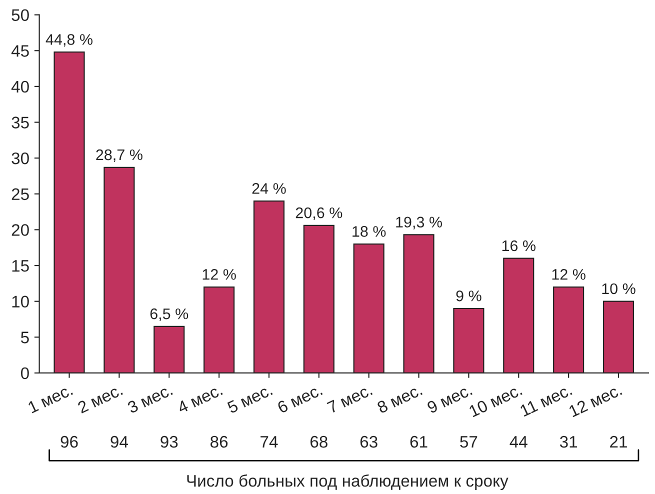 The height and width of the screenshot is (494, 655). What do you see at coordinates (299, 399) in the screenshot?
I see `x-tick-label: 6 мес.` at bounding box center [299, 399].